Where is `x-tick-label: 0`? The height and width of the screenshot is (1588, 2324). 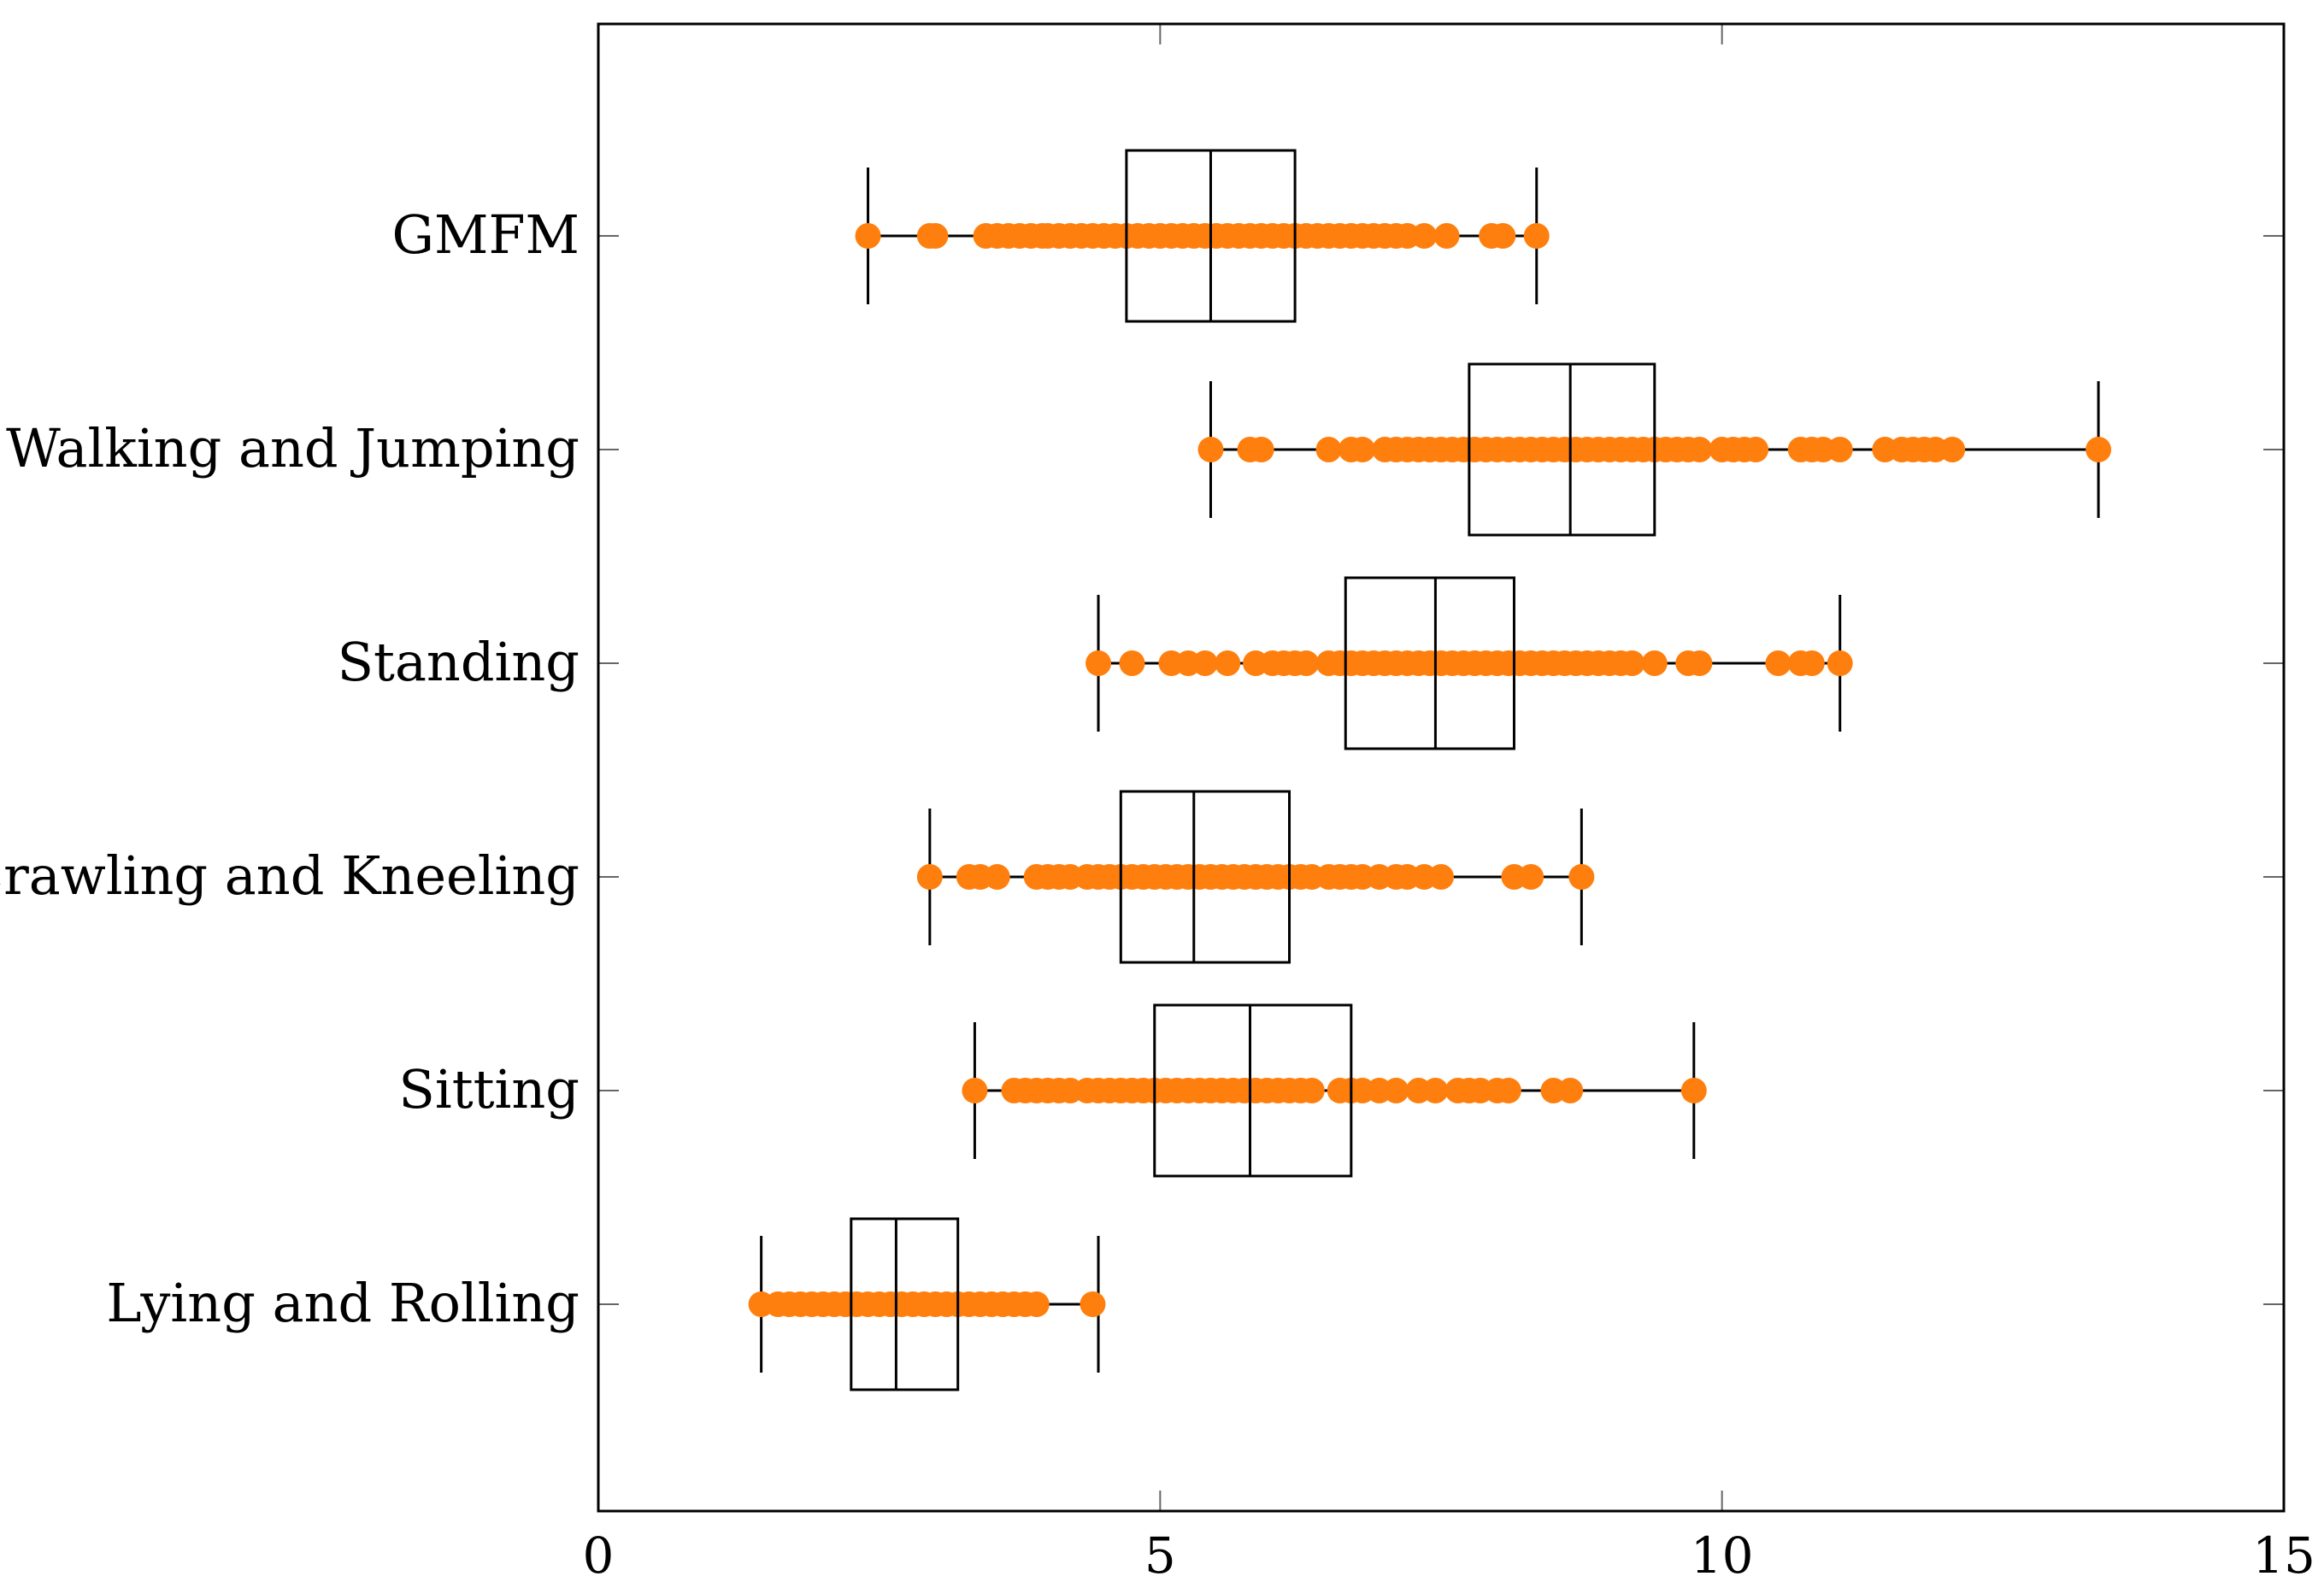 x-tick-label: 0 is located at coordinates (599, 1556).